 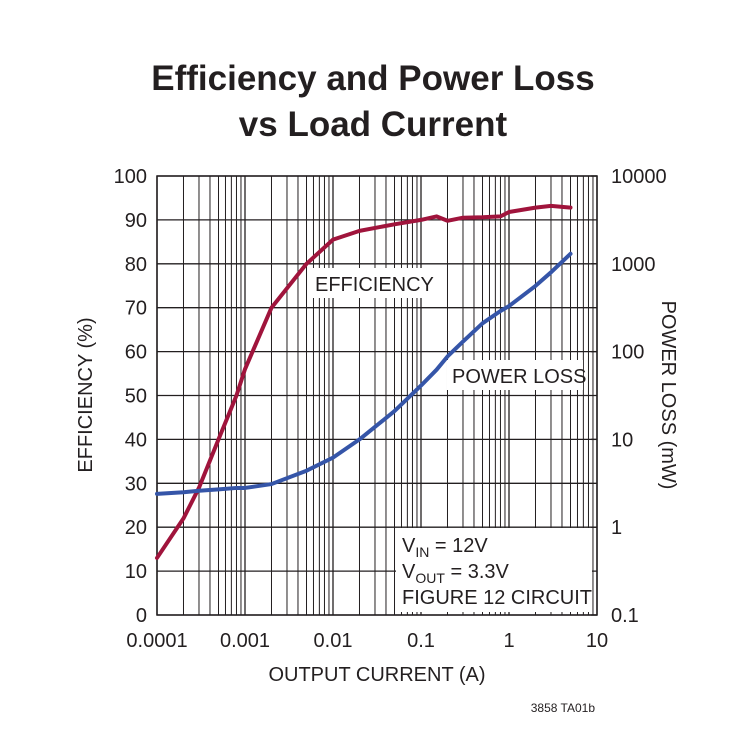 I want to click on y-tick-label: 40, so click(x=136, y=440).